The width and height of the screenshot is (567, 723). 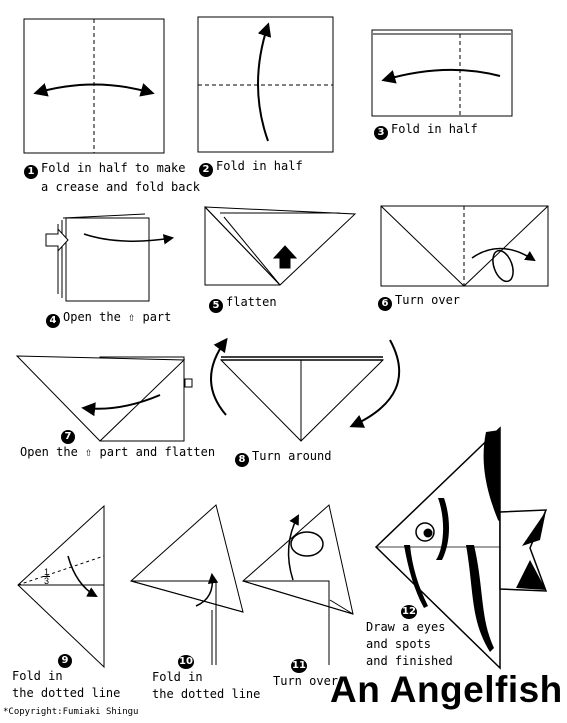 What do you see at coordinates (206, 170) in the screenshot?
I see `step-number-badge: 2` at bounding box center [206, 170].